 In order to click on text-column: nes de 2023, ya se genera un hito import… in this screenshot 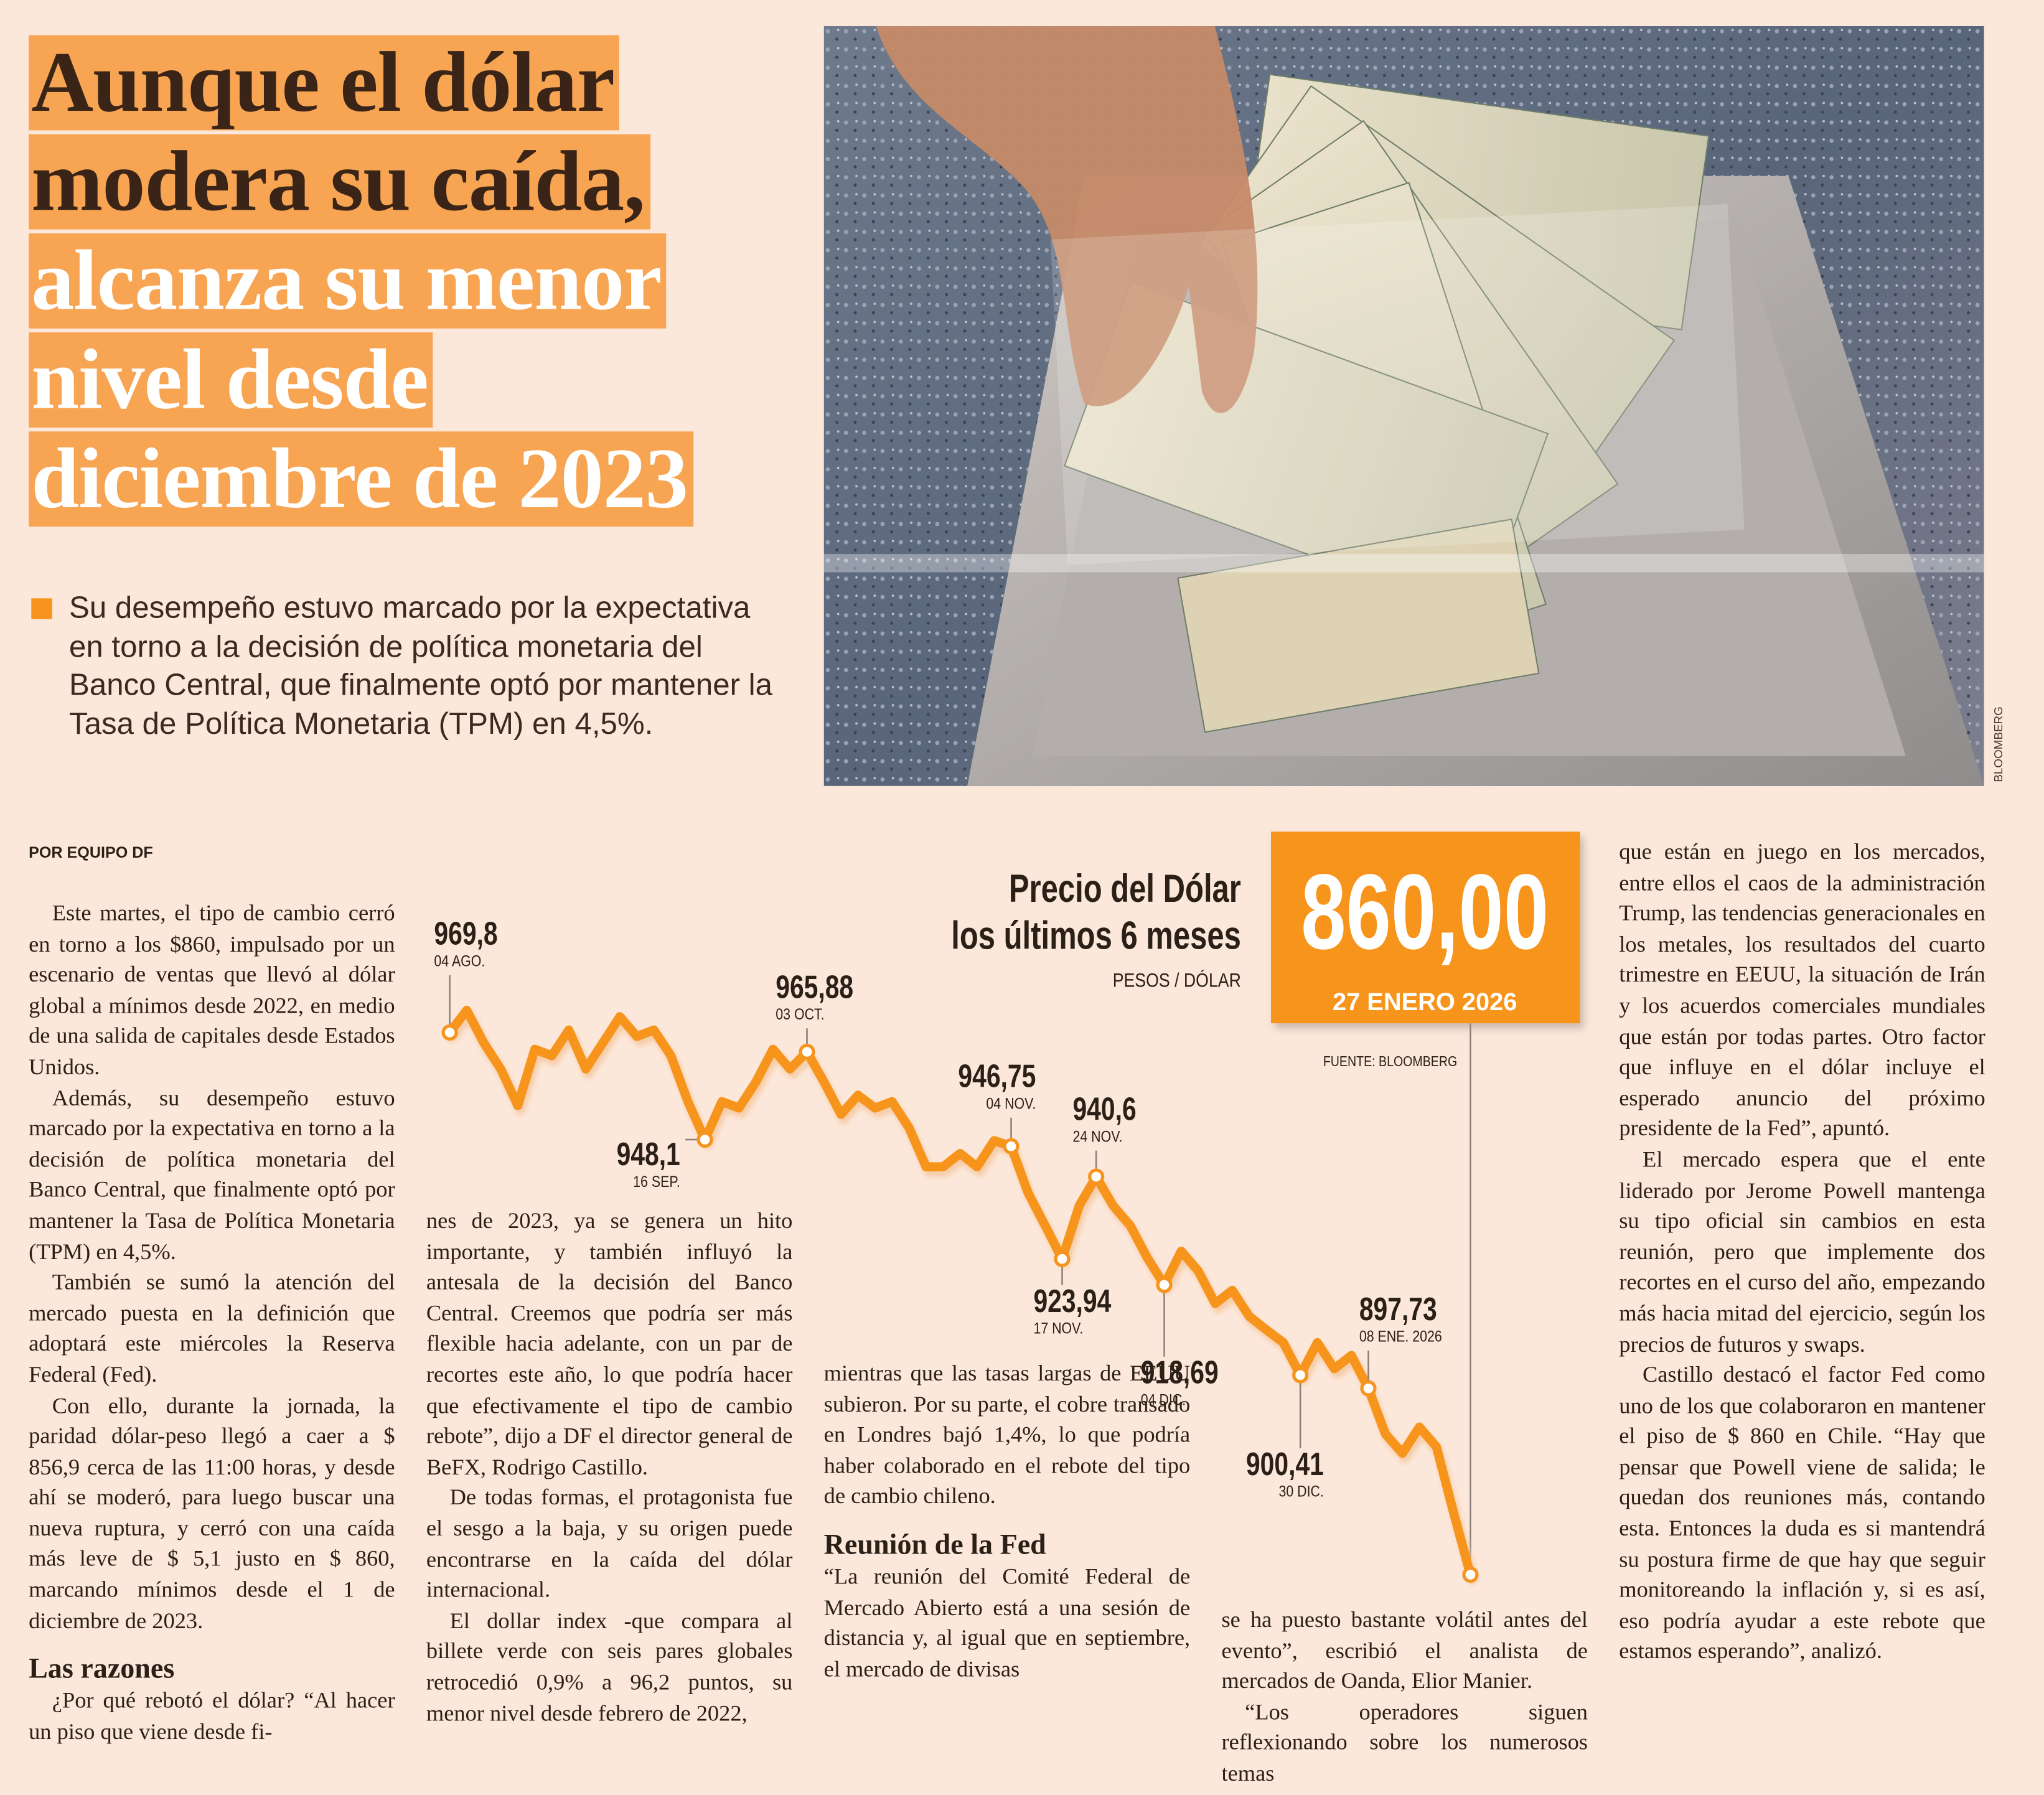, I will do `click(610, 1467)`.